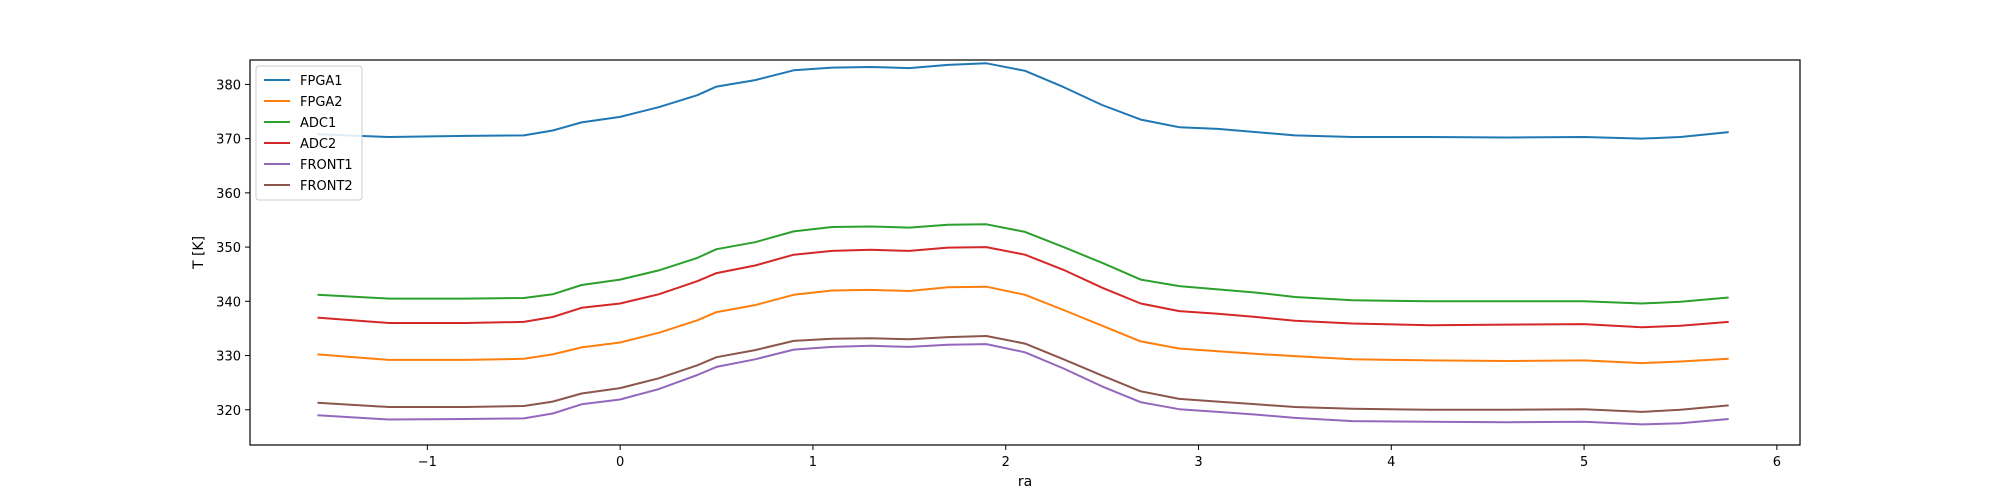 The image size is (2000, 500). What do you see at coordinates (1198, 462) in the screenshot?
I see `x-tick-label: 3` at bounding box center [1198, 462].